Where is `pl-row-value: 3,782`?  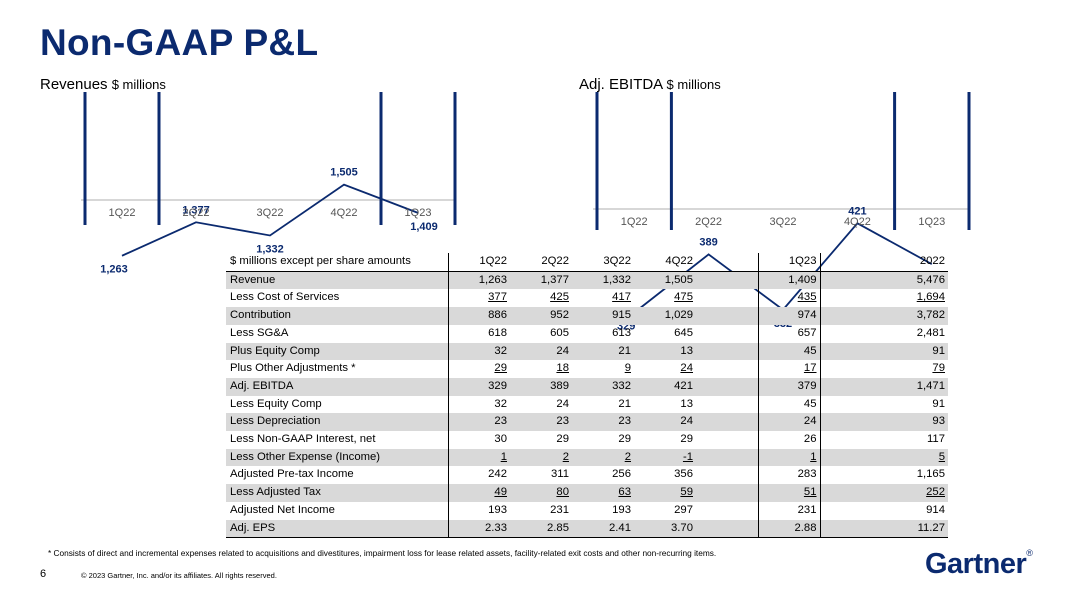 pl-row-value: 3,782 is located at coordinates (883, 316).